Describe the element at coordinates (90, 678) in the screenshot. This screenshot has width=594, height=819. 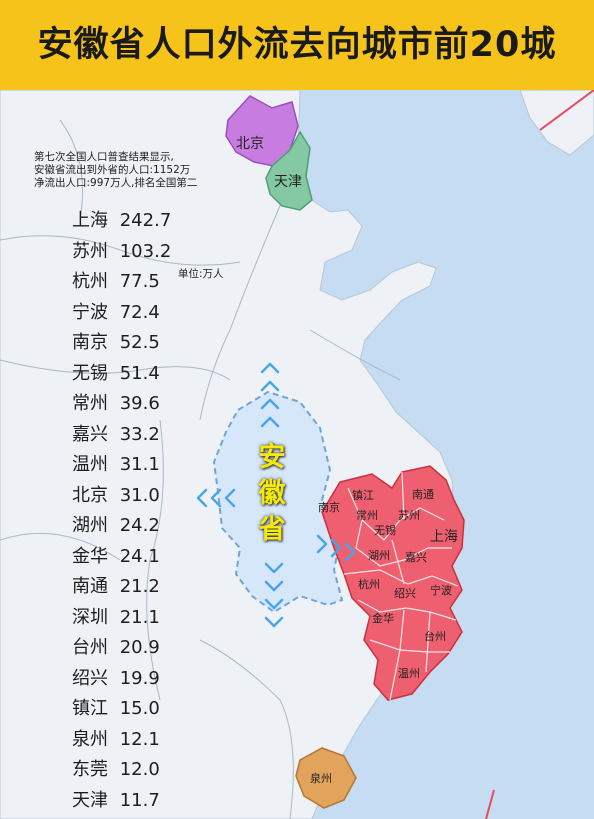
I see `ranking-city: 绍兴` at that location.